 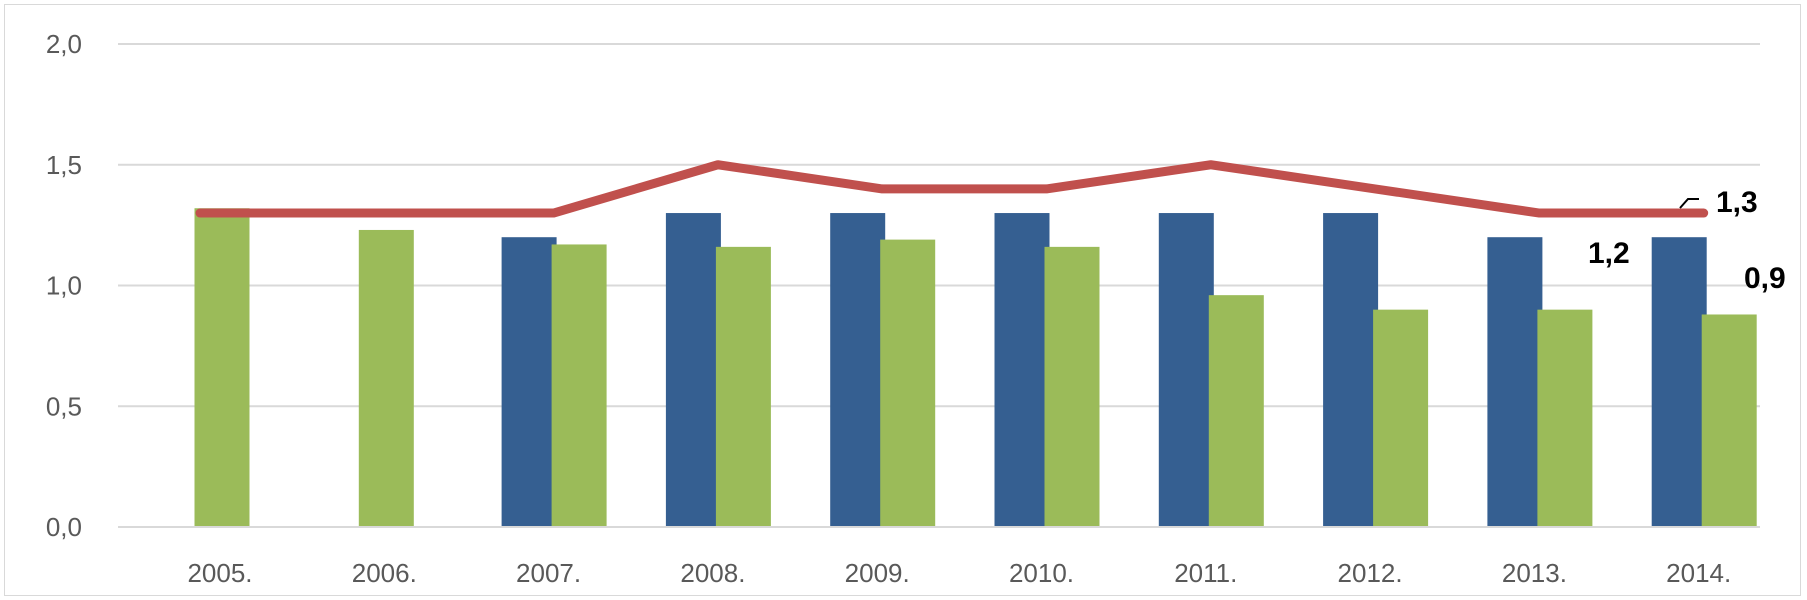 What do you see at coordinates (219, 573) in the screenshot?
I see `x-tick-label: 2005.` at bounding box center [219, 573].